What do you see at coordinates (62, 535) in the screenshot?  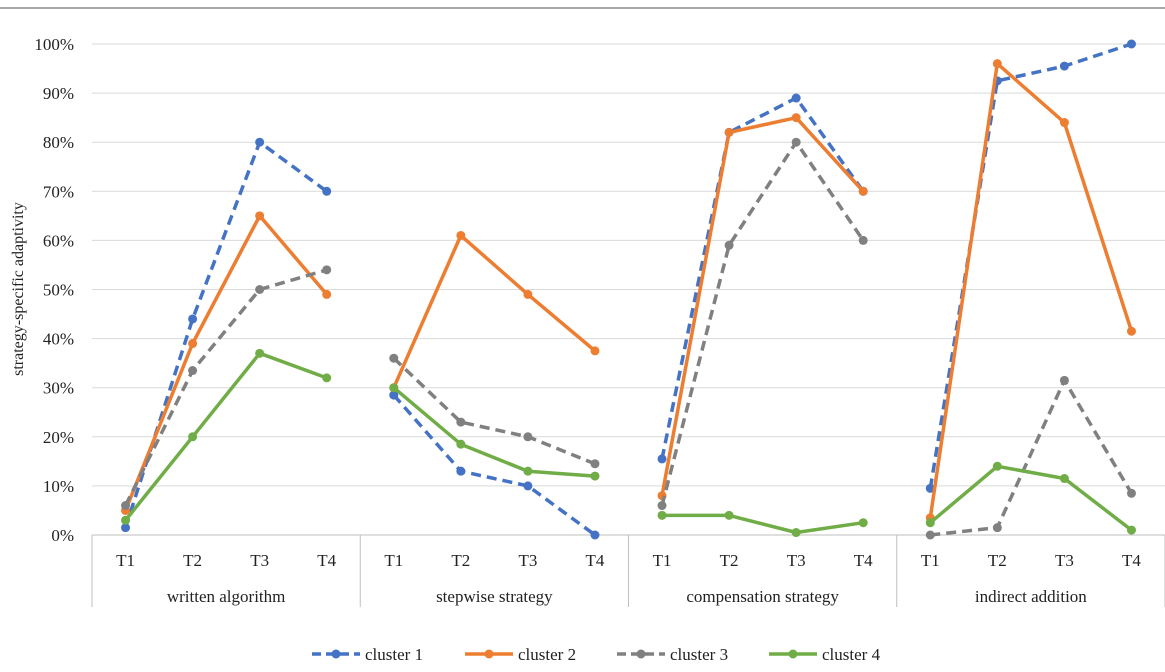 I see `y-tick-label: 0%` at bounding box center [62, 535].